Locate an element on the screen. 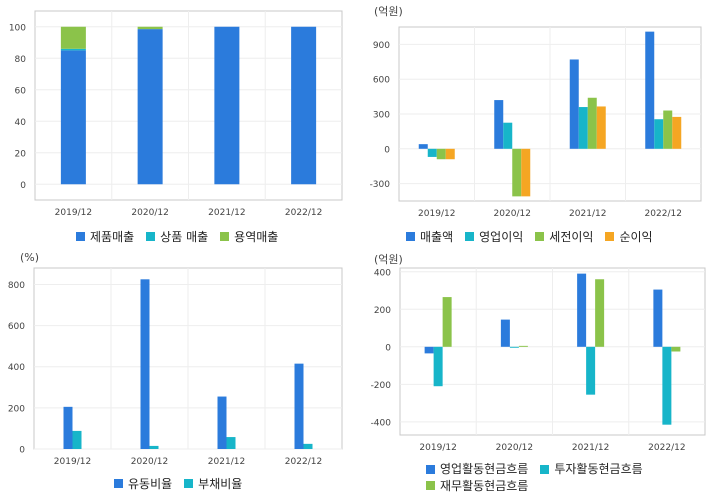  legend-label: 상품 매출 is located at coordinates (184, 237).